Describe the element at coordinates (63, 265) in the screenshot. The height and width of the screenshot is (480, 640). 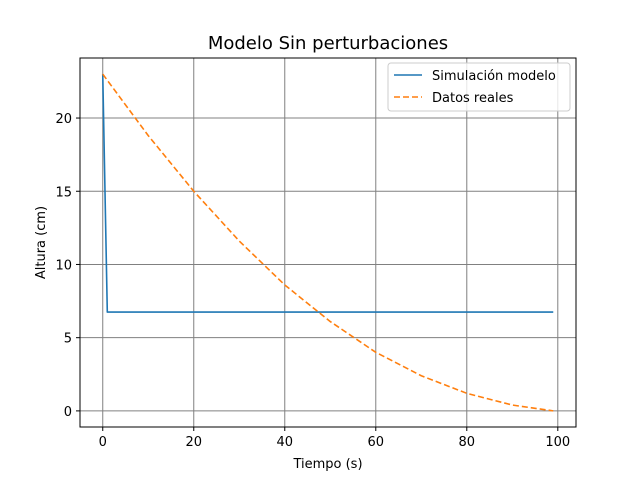
I see `y-tick-label: 10` at that location.